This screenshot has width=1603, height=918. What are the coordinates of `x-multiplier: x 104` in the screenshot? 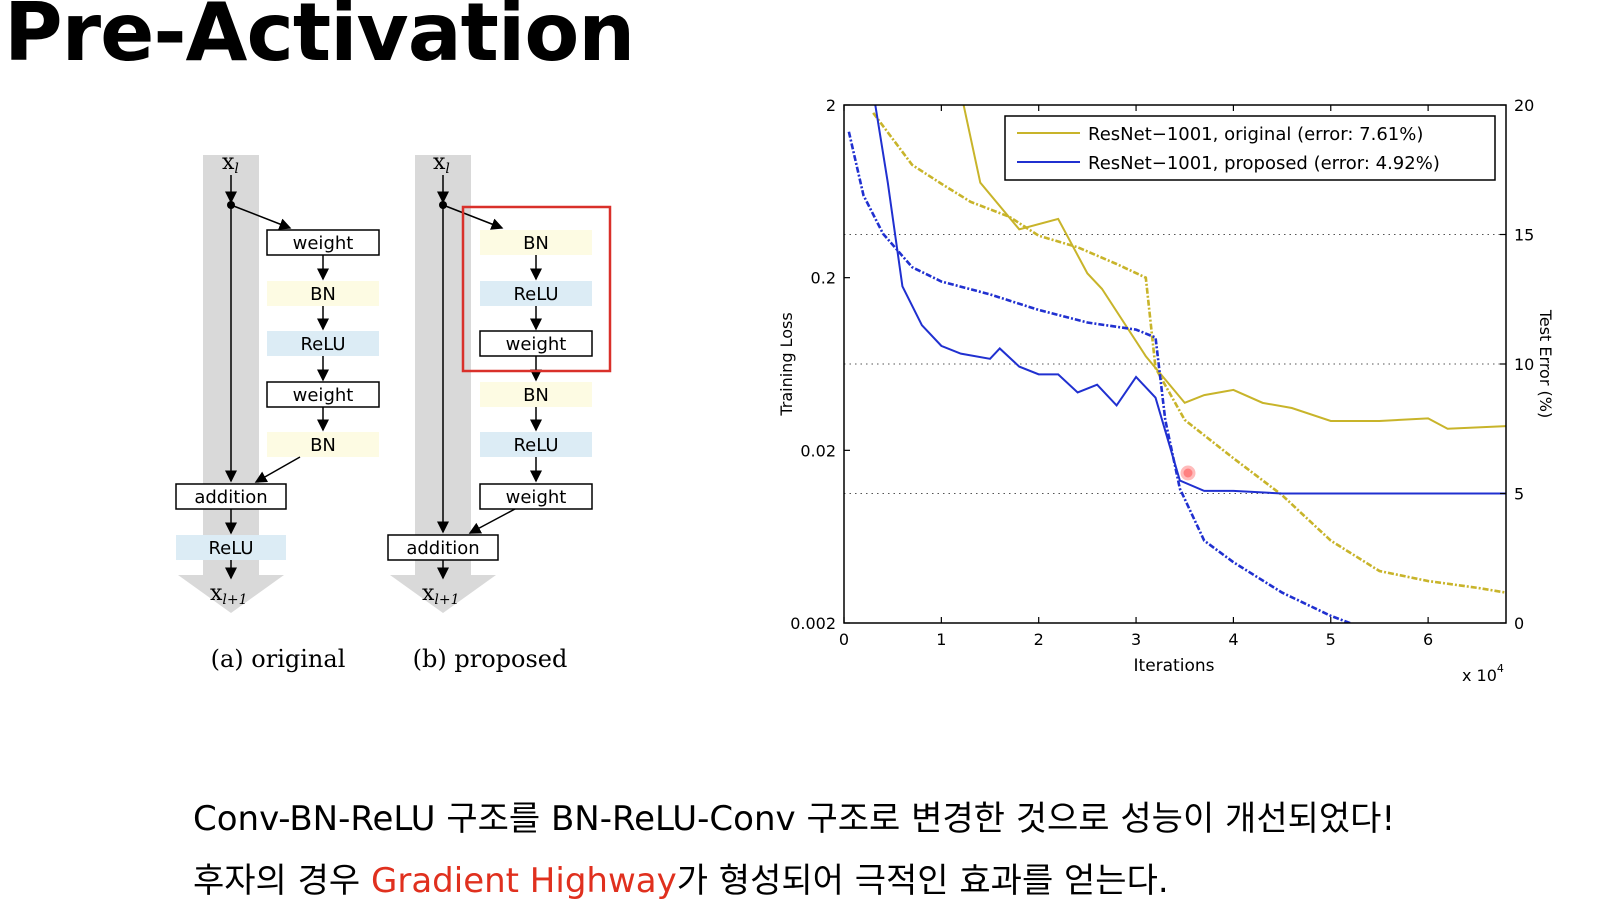 It's located at (1483, 673).